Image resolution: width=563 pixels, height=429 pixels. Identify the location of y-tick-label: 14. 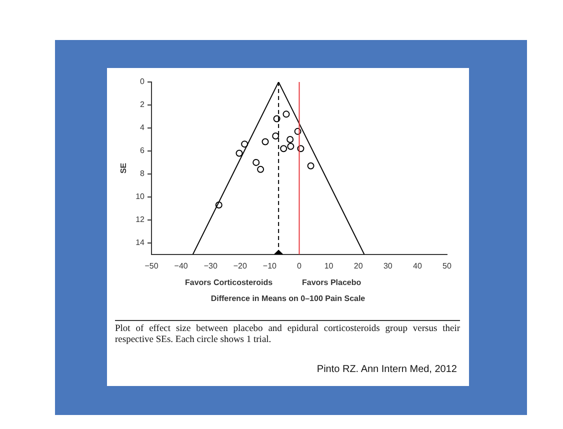
(141, 243).